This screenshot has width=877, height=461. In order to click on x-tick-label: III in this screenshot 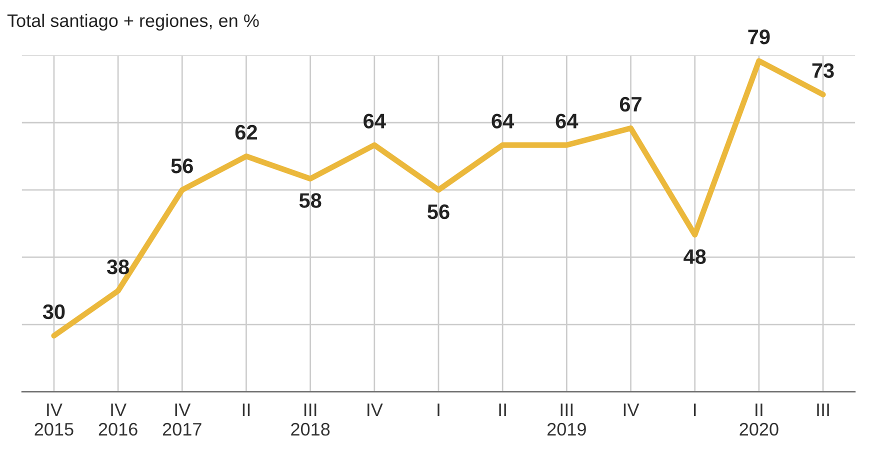, I will do `click(823, 410)`.